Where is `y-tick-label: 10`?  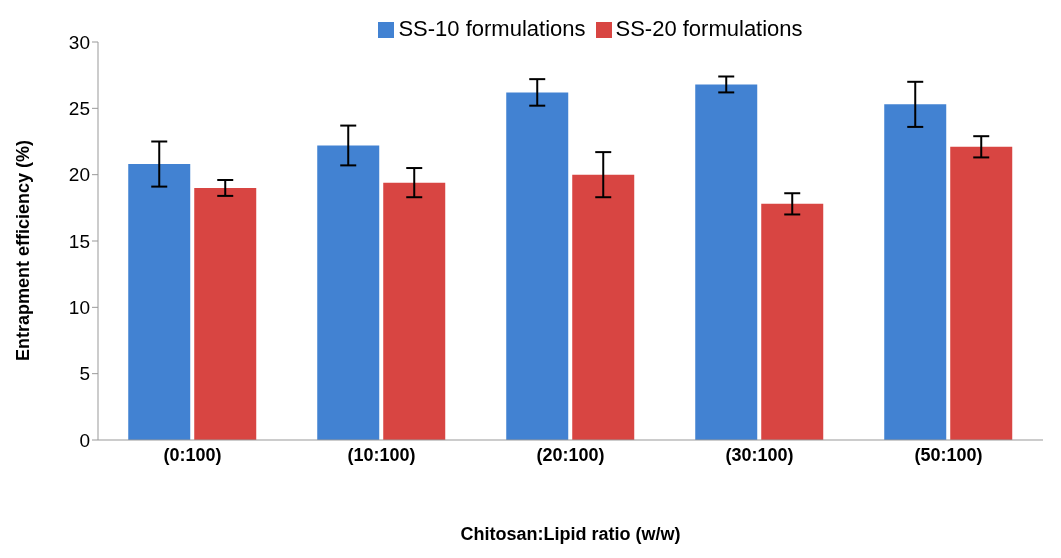 y-tick-label: 10 is located at coordinates (79, 308).